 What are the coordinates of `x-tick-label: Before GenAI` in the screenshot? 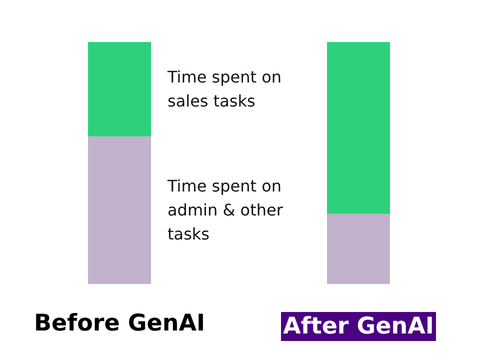 It's located at (120, 323).